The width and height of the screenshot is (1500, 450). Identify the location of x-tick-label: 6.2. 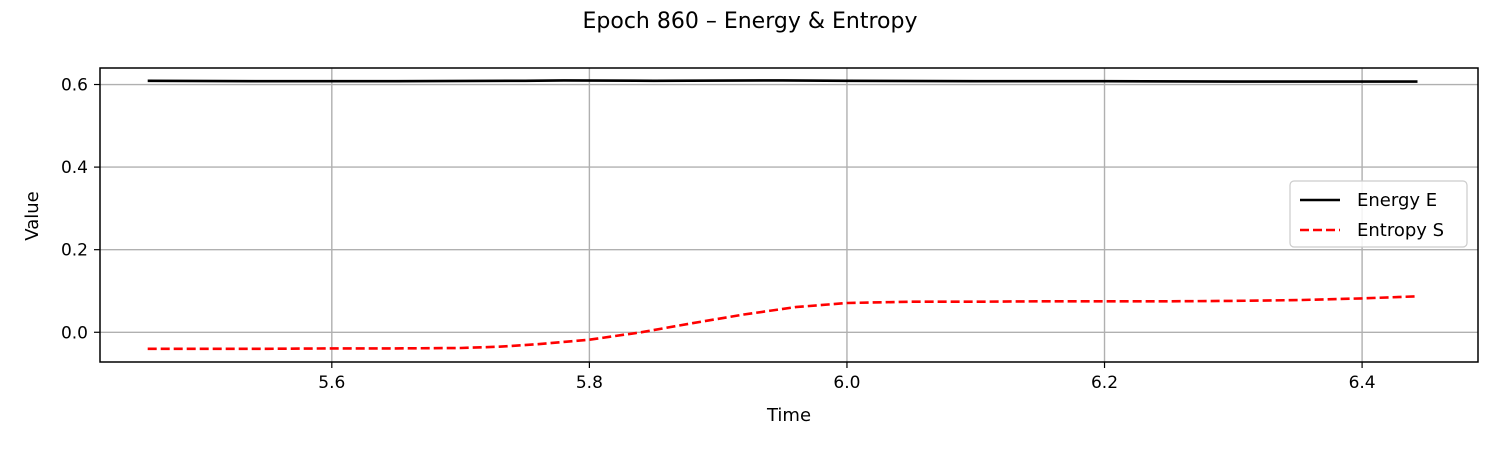
(1104, 383).